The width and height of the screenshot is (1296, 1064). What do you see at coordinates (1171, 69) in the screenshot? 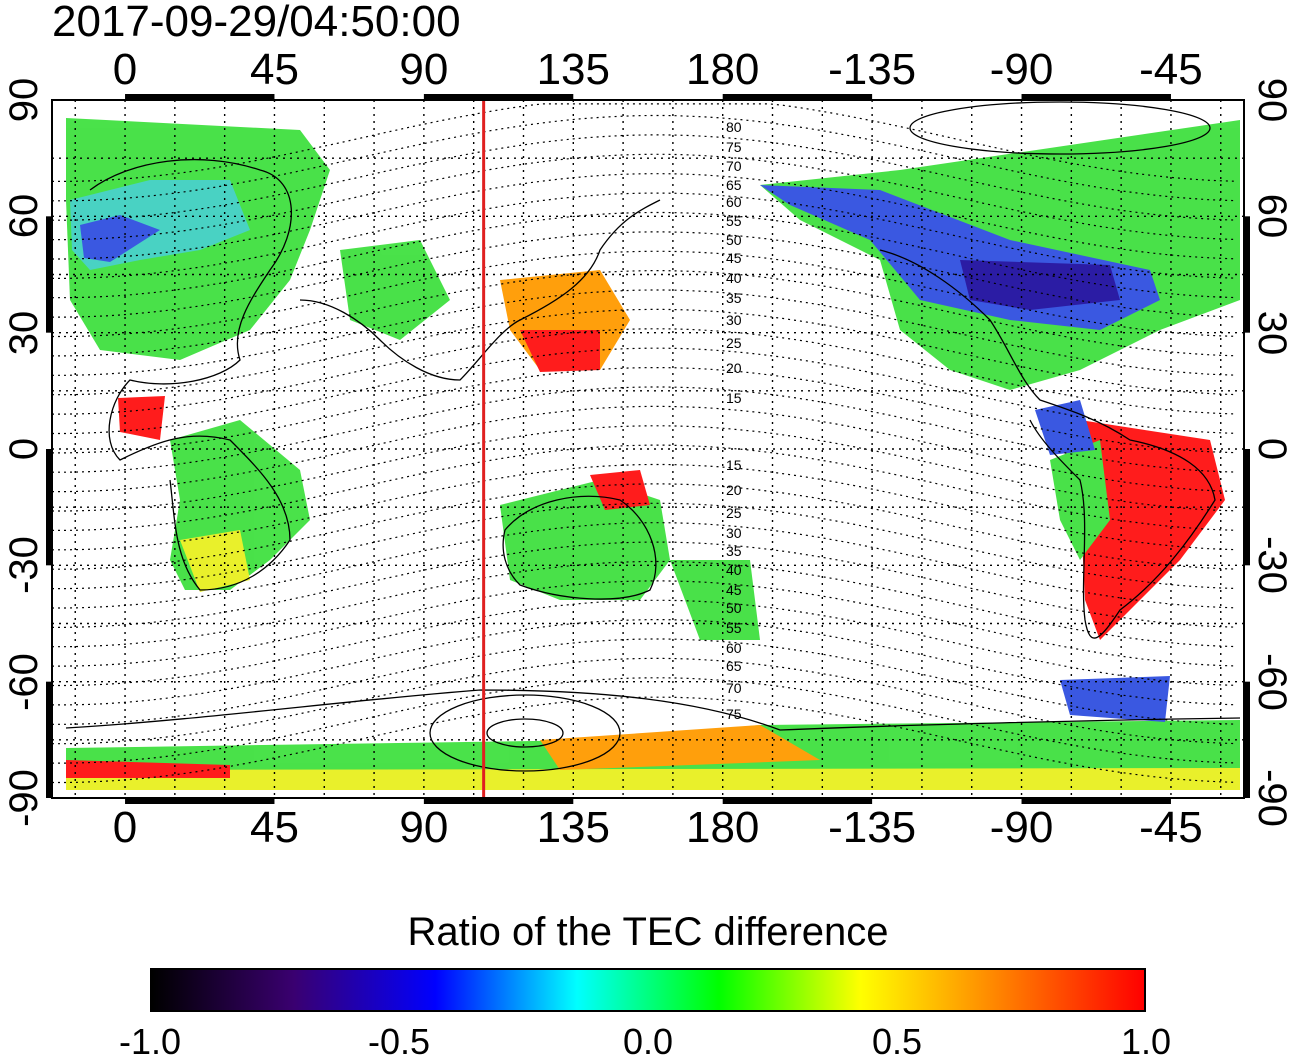
I see `x-tick-label-top: -45` at bounding box center [1171, 69].